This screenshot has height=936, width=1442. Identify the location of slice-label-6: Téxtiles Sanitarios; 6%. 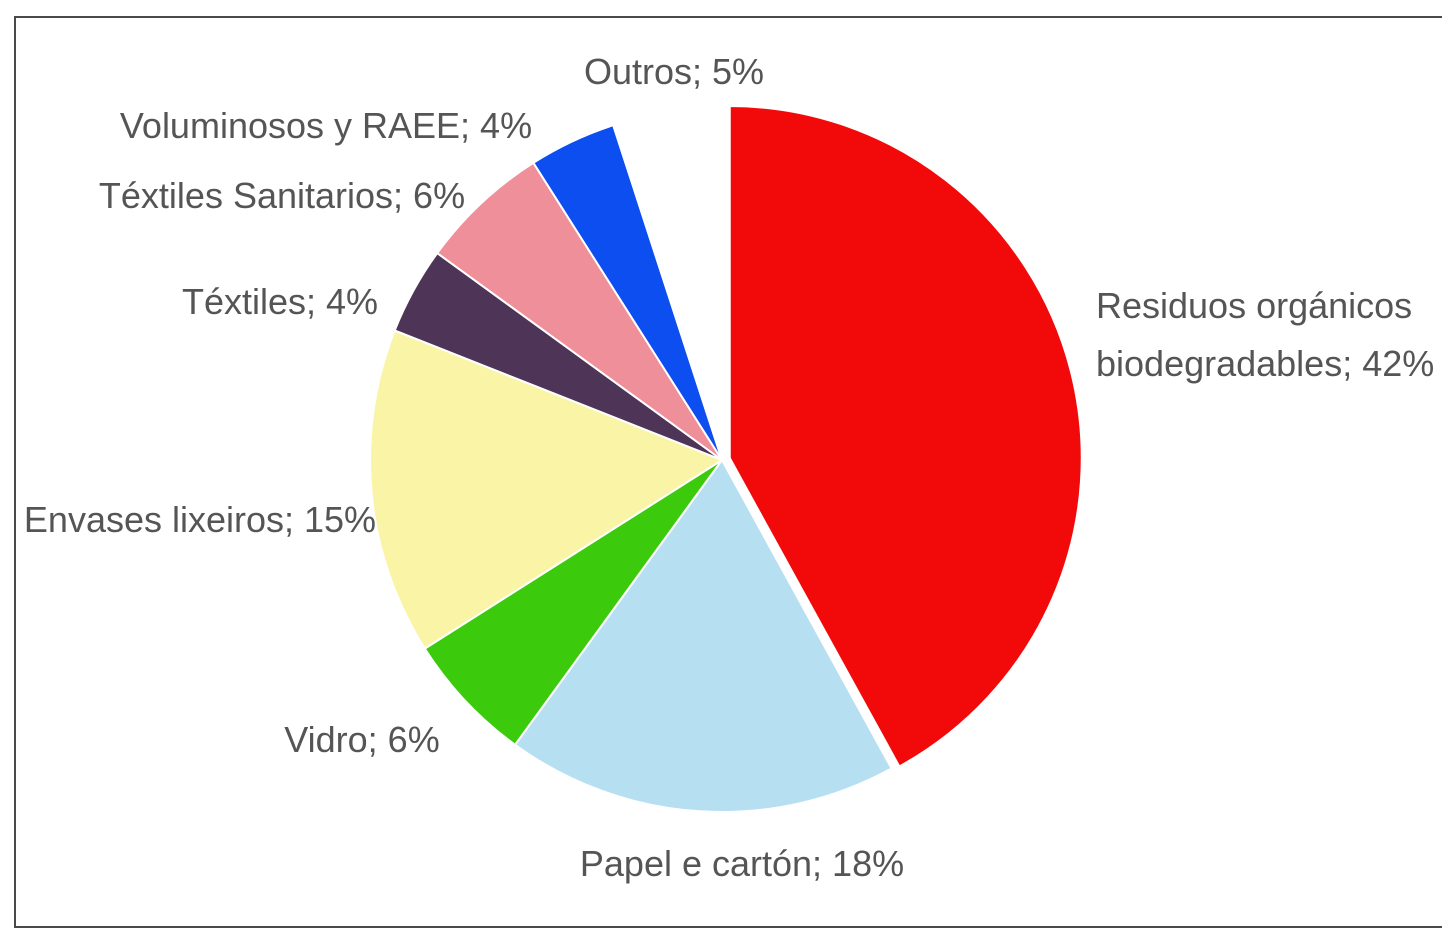
(282, 195).